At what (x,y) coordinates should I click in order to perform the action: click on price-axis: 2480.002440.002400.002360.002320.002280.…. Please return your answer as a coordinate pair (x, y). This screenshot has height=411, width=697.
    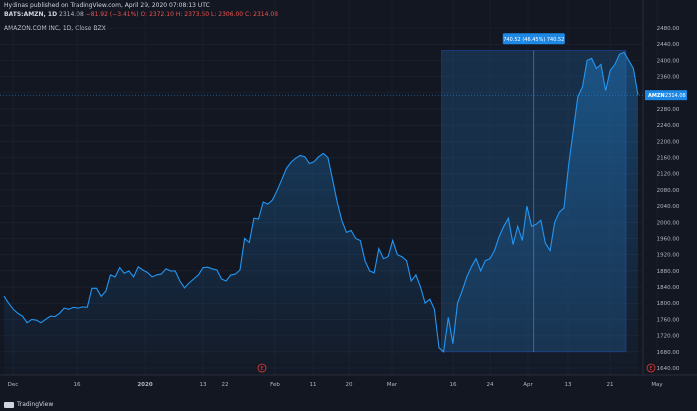
    Looking at the image, I should click on (661, 187).